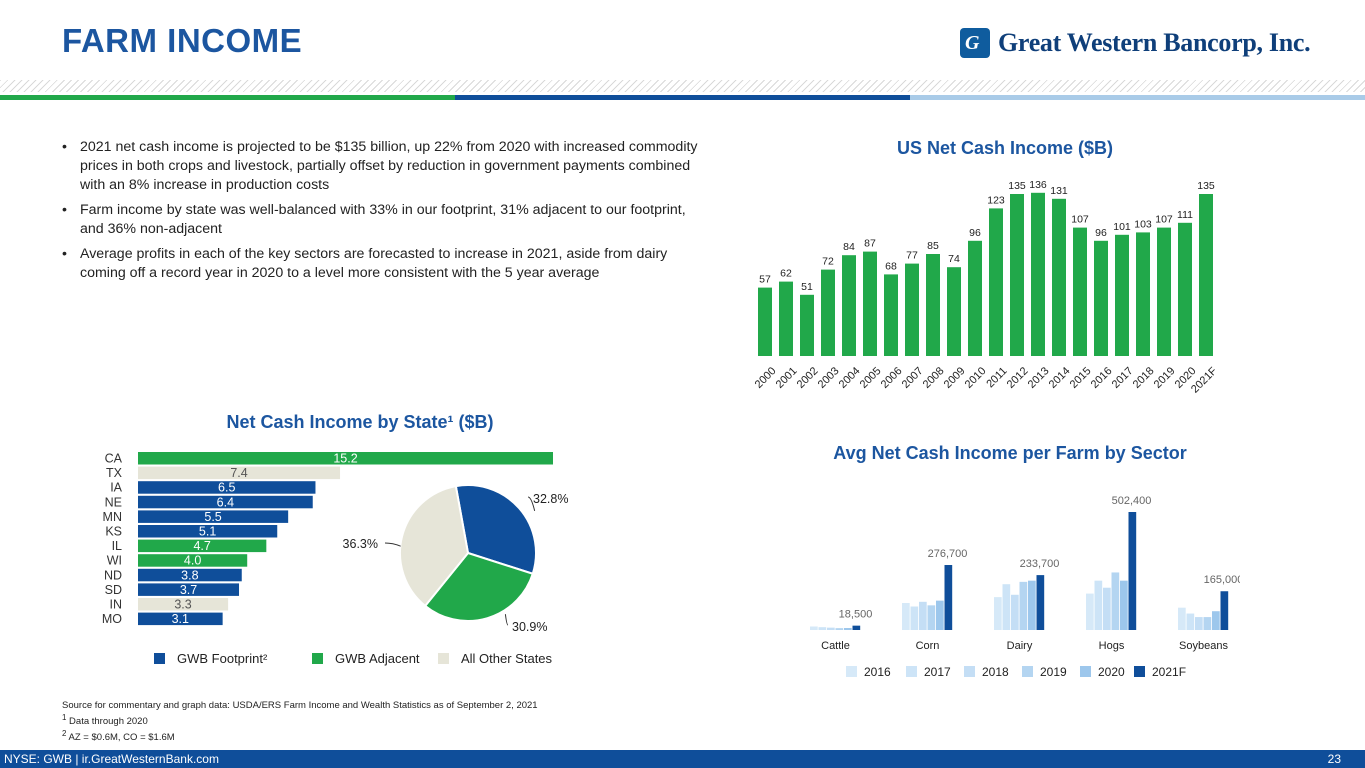  I want to click on us-year-label: 2018, so click(1144, 378).